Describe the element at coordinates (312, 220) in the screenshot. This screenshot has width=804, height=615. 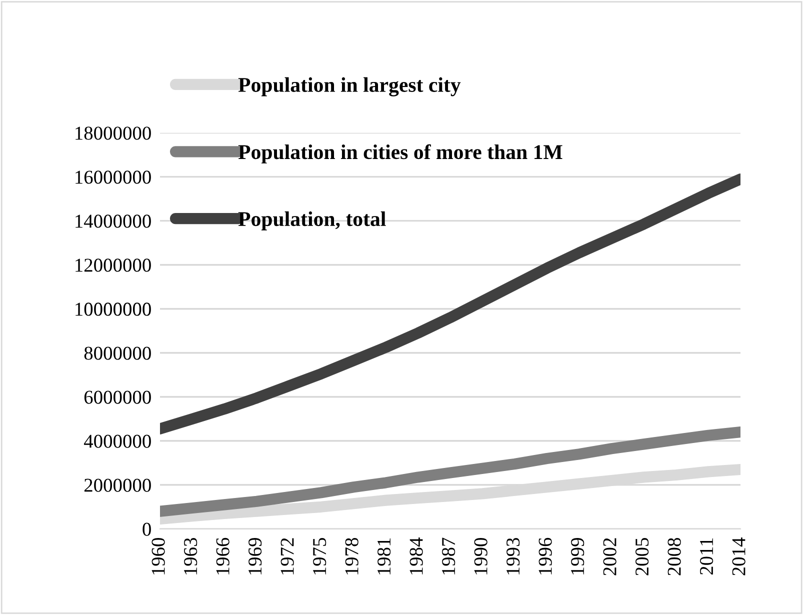
I see `legend-label: Population, total` at that location.